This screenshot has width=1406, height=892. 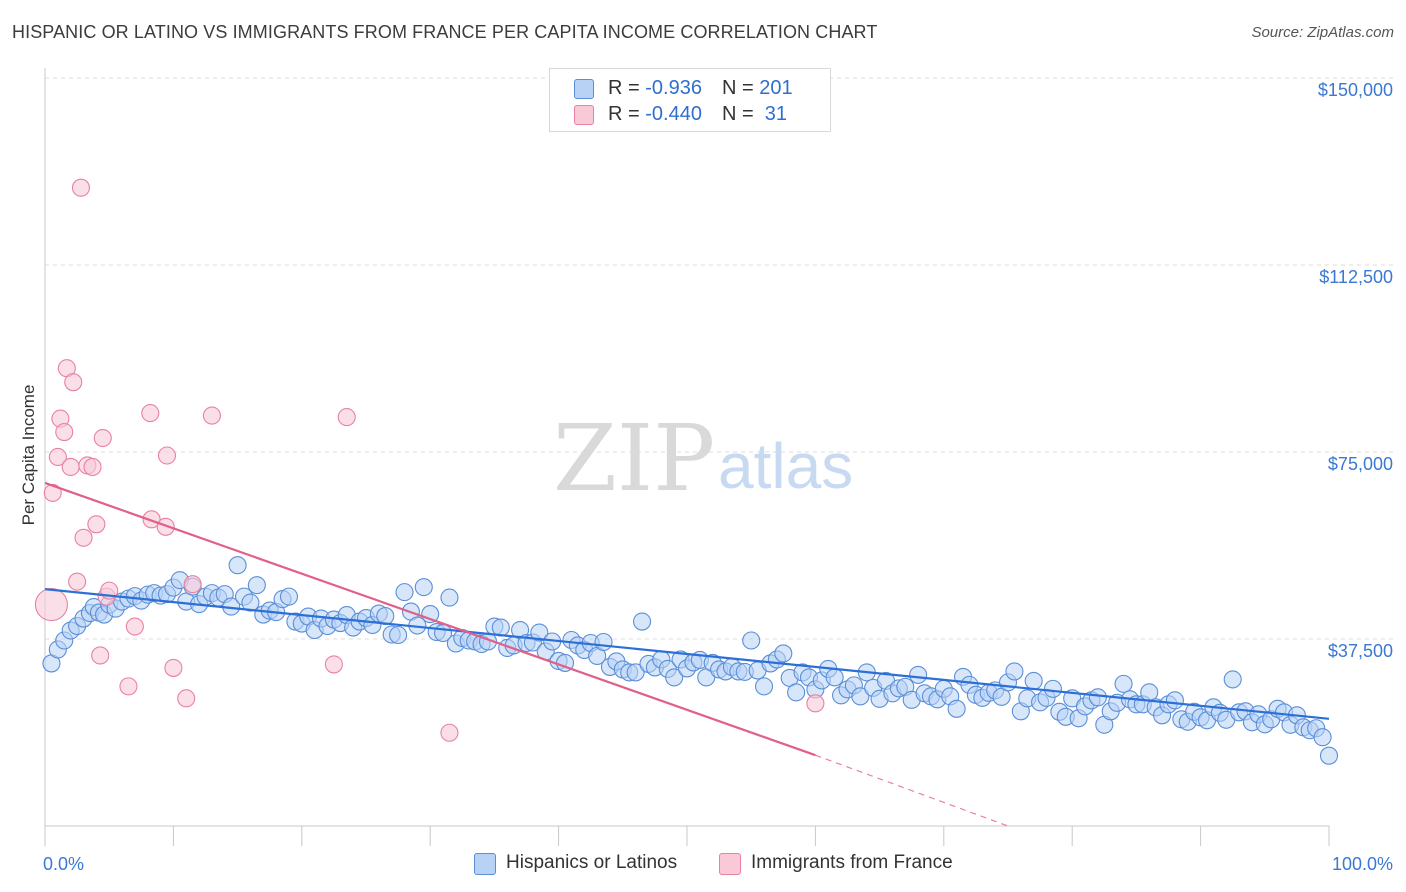 What do you see at coordinates (592, 862) in the screenshot?
I see `legend-label-hispanics: Hispanics or Latinos` at bounding box center [592, 862].